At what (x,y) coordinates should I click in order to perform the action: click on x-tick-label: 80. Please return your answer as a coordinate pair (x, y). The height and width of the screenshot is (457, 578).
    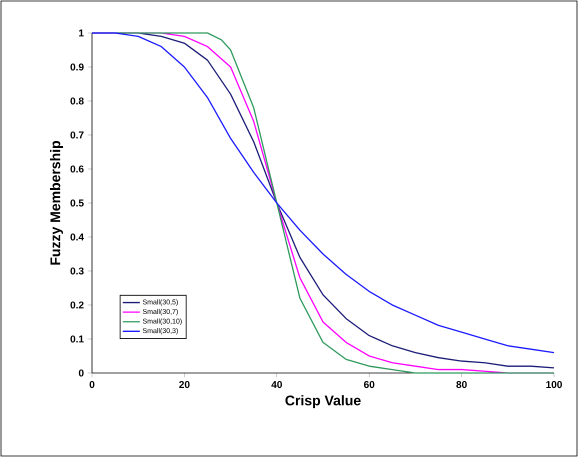
    Looking at the image, I should click on (461, 384).